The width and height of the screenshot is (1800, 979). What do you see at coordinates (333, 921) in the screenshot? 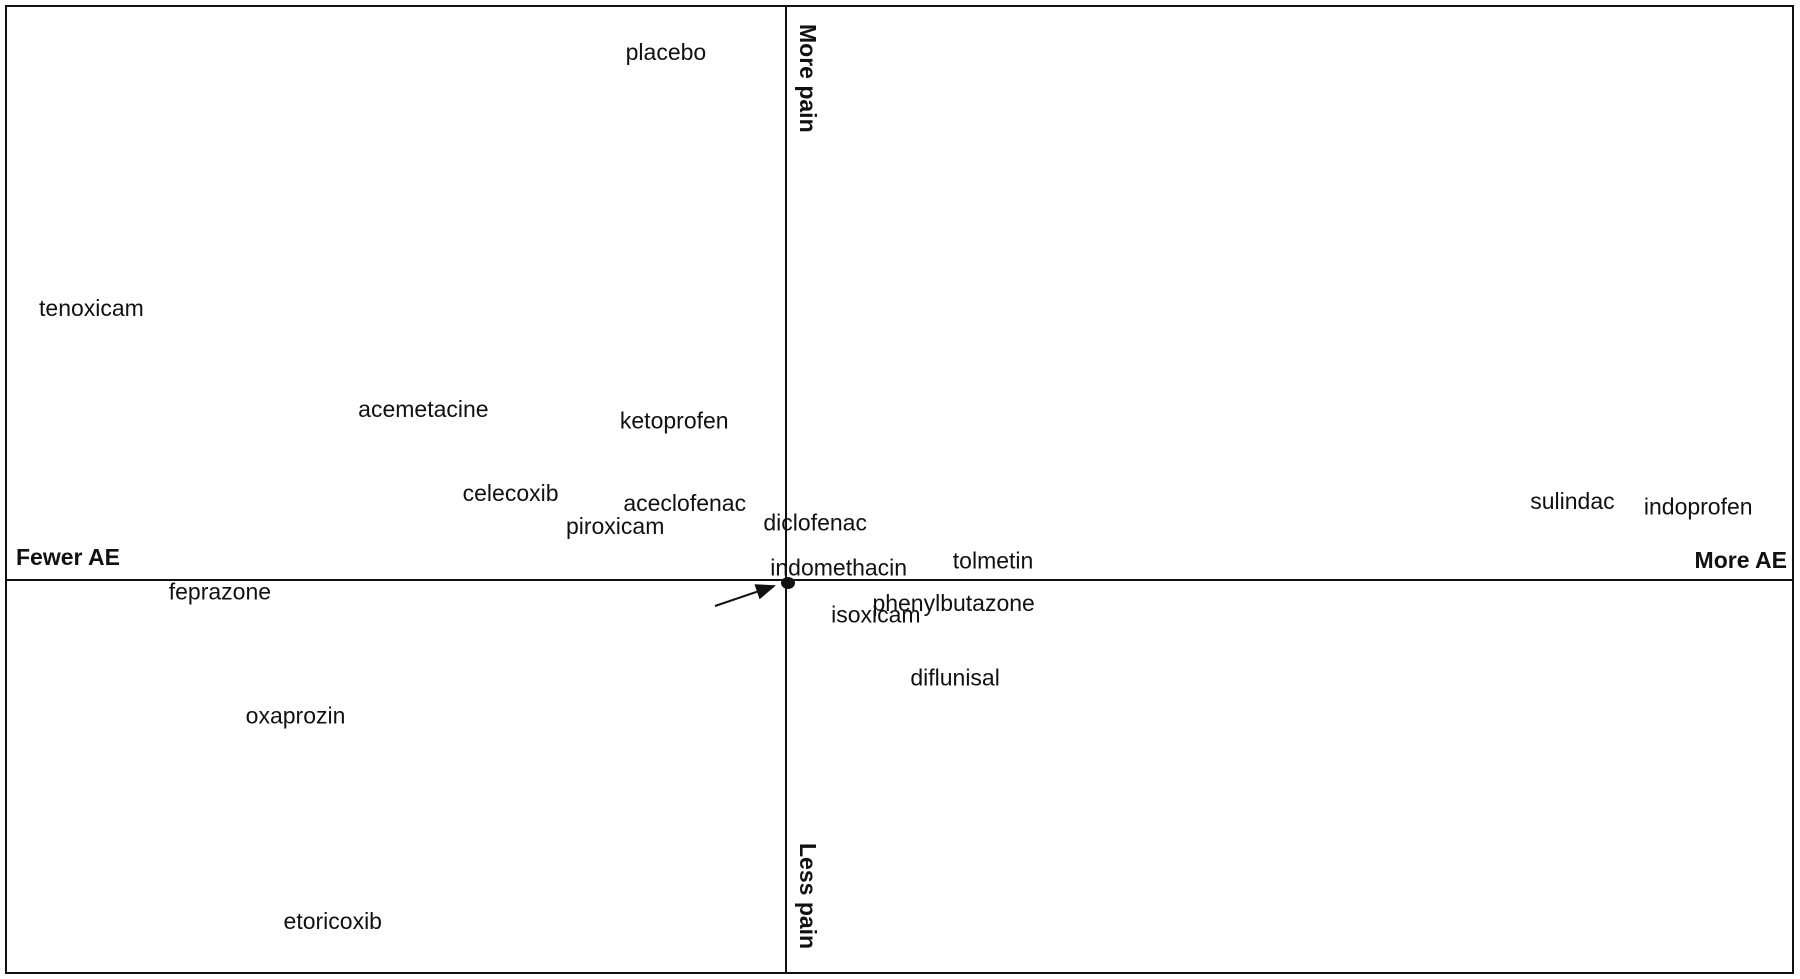
I see `drug-label: etoricoxib` at bounding box center [333, 921].